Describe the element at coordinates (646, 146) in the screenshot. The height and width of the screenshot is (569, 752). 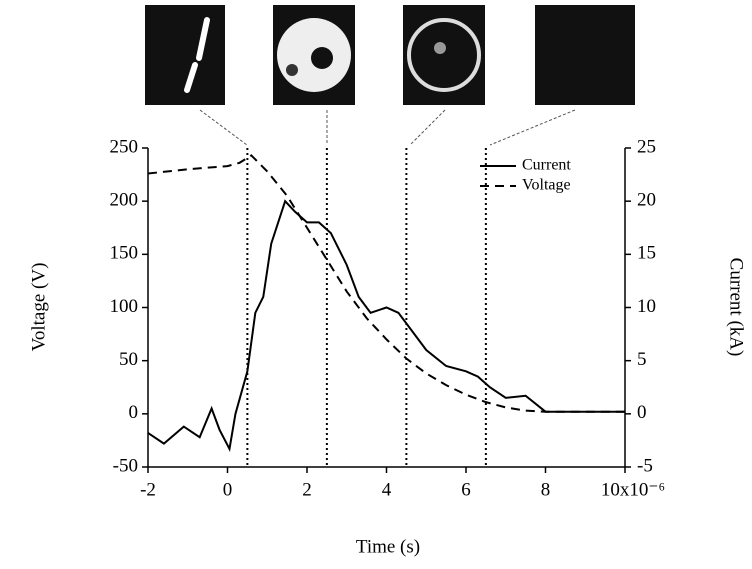
I see `y2-tick-label: 25` at that location.